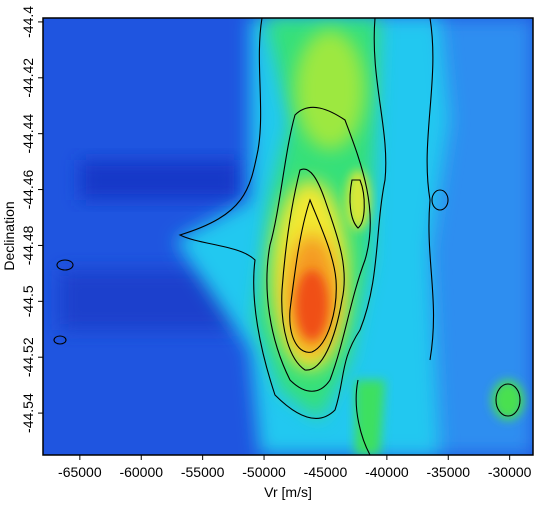 This screenshot has height=510, width=540. What do you see at coordinates (510, 472) in the screenshot?
I see `x-tick-label: -30000` at bounding box center [510, 472].